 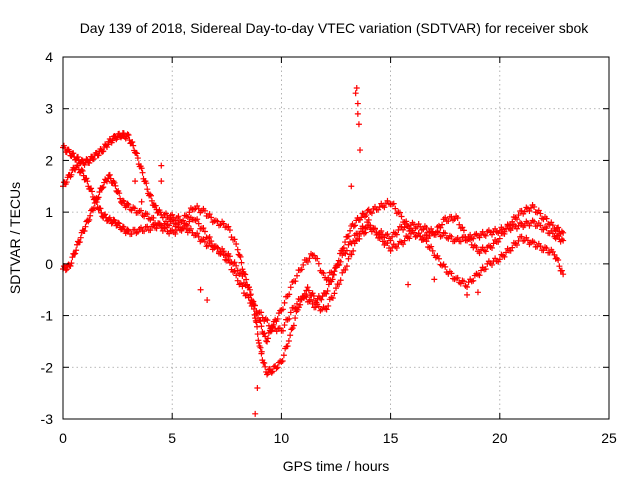 I want to click on x-tick-label: 25, so click(x=609, y=438).